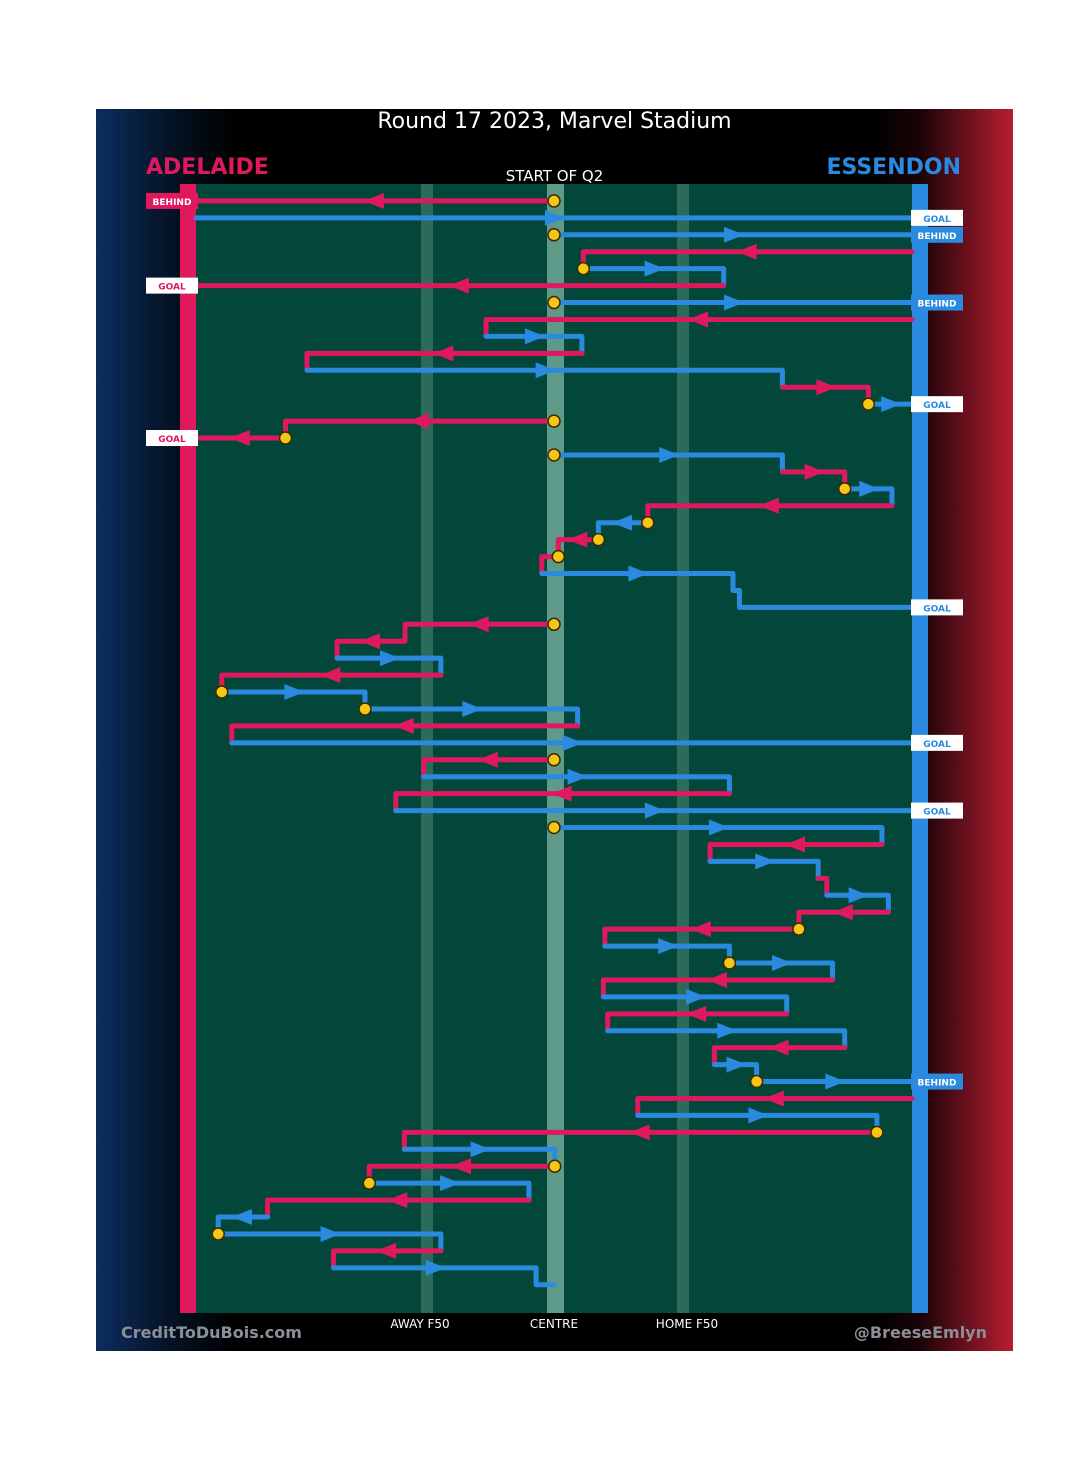 This screenshot has height=1475, width=1080. What do you see at coordinates (687, 1324) in the screenshot?
I see `x-tick-home-f50: HOME F50` at bounding box center [687, 1324].